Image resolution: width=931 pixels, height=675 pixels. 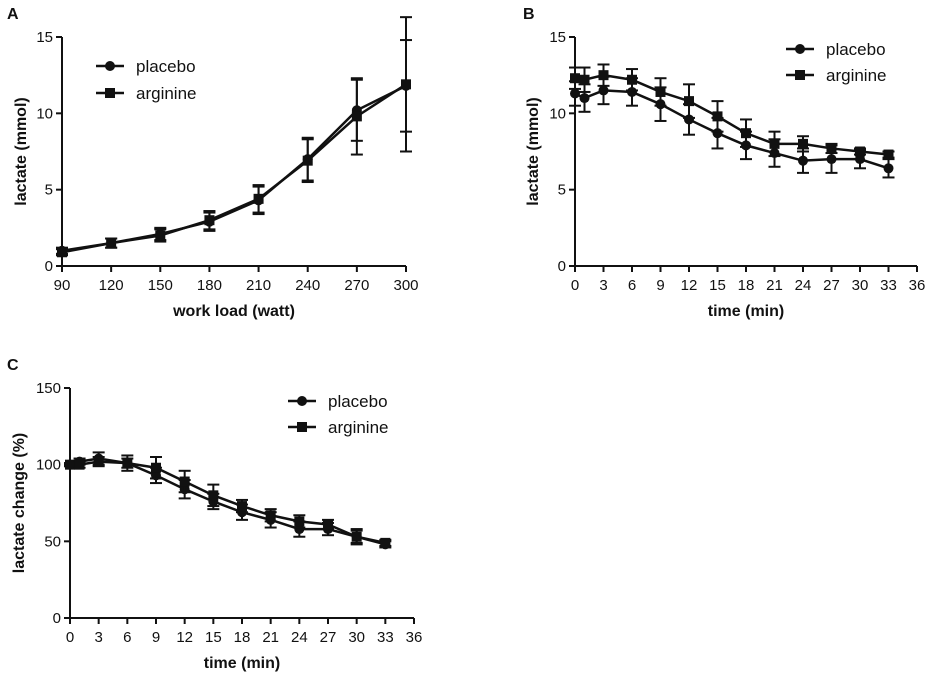 I want to click on panel-label: B, so click(x=529, y=14).